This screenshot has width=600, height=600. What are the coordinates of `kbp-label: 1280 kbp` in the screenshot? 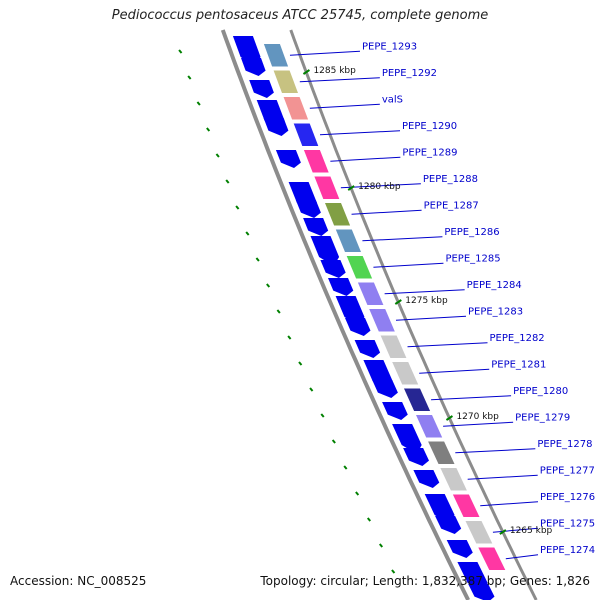 It's located at (379, 187).